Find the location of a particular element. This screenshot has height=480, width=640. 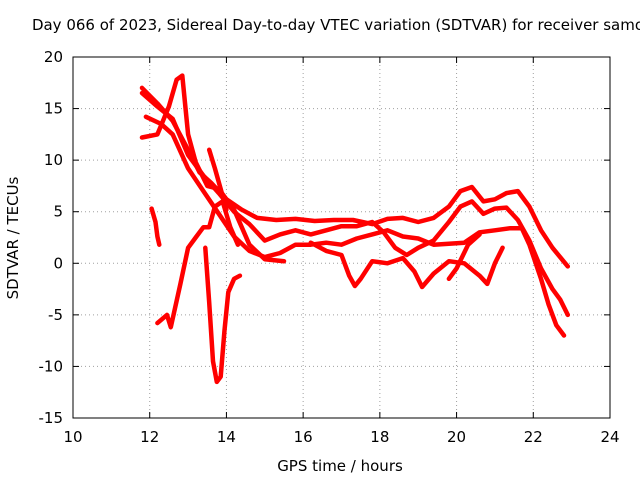

series-trace-i is located at coordinates (406, 265).